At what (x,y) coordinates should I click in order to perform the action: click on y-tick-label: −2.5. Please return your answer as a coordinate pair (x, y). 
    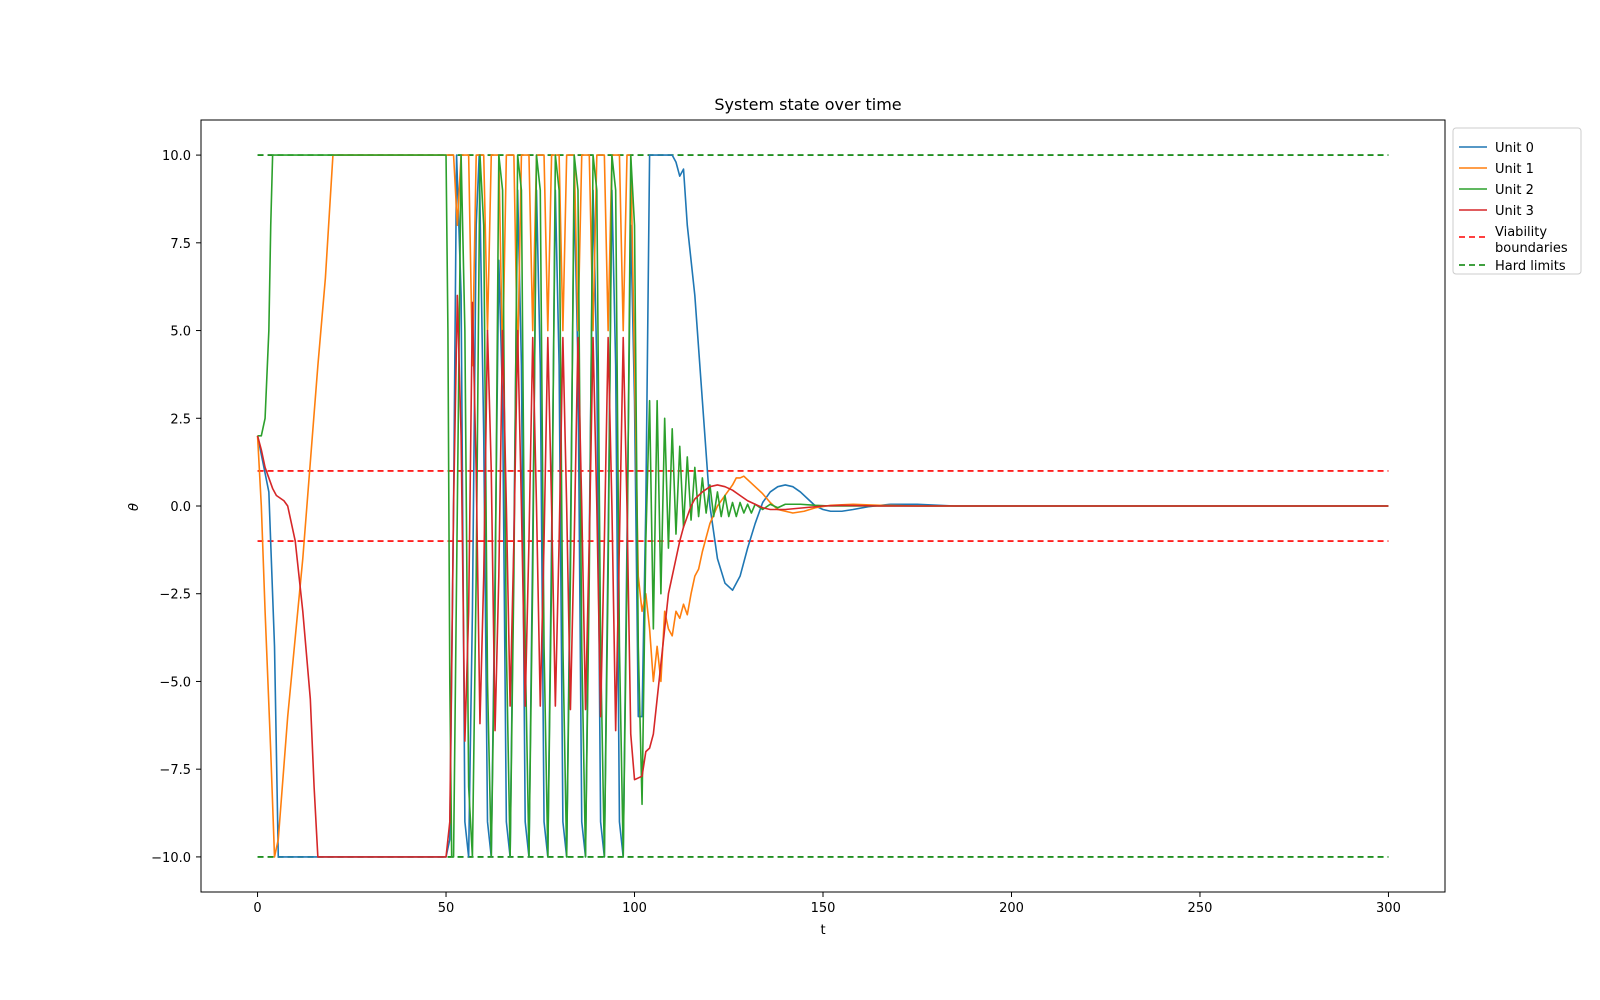
    Looking at the image, I should click on (175, 595).